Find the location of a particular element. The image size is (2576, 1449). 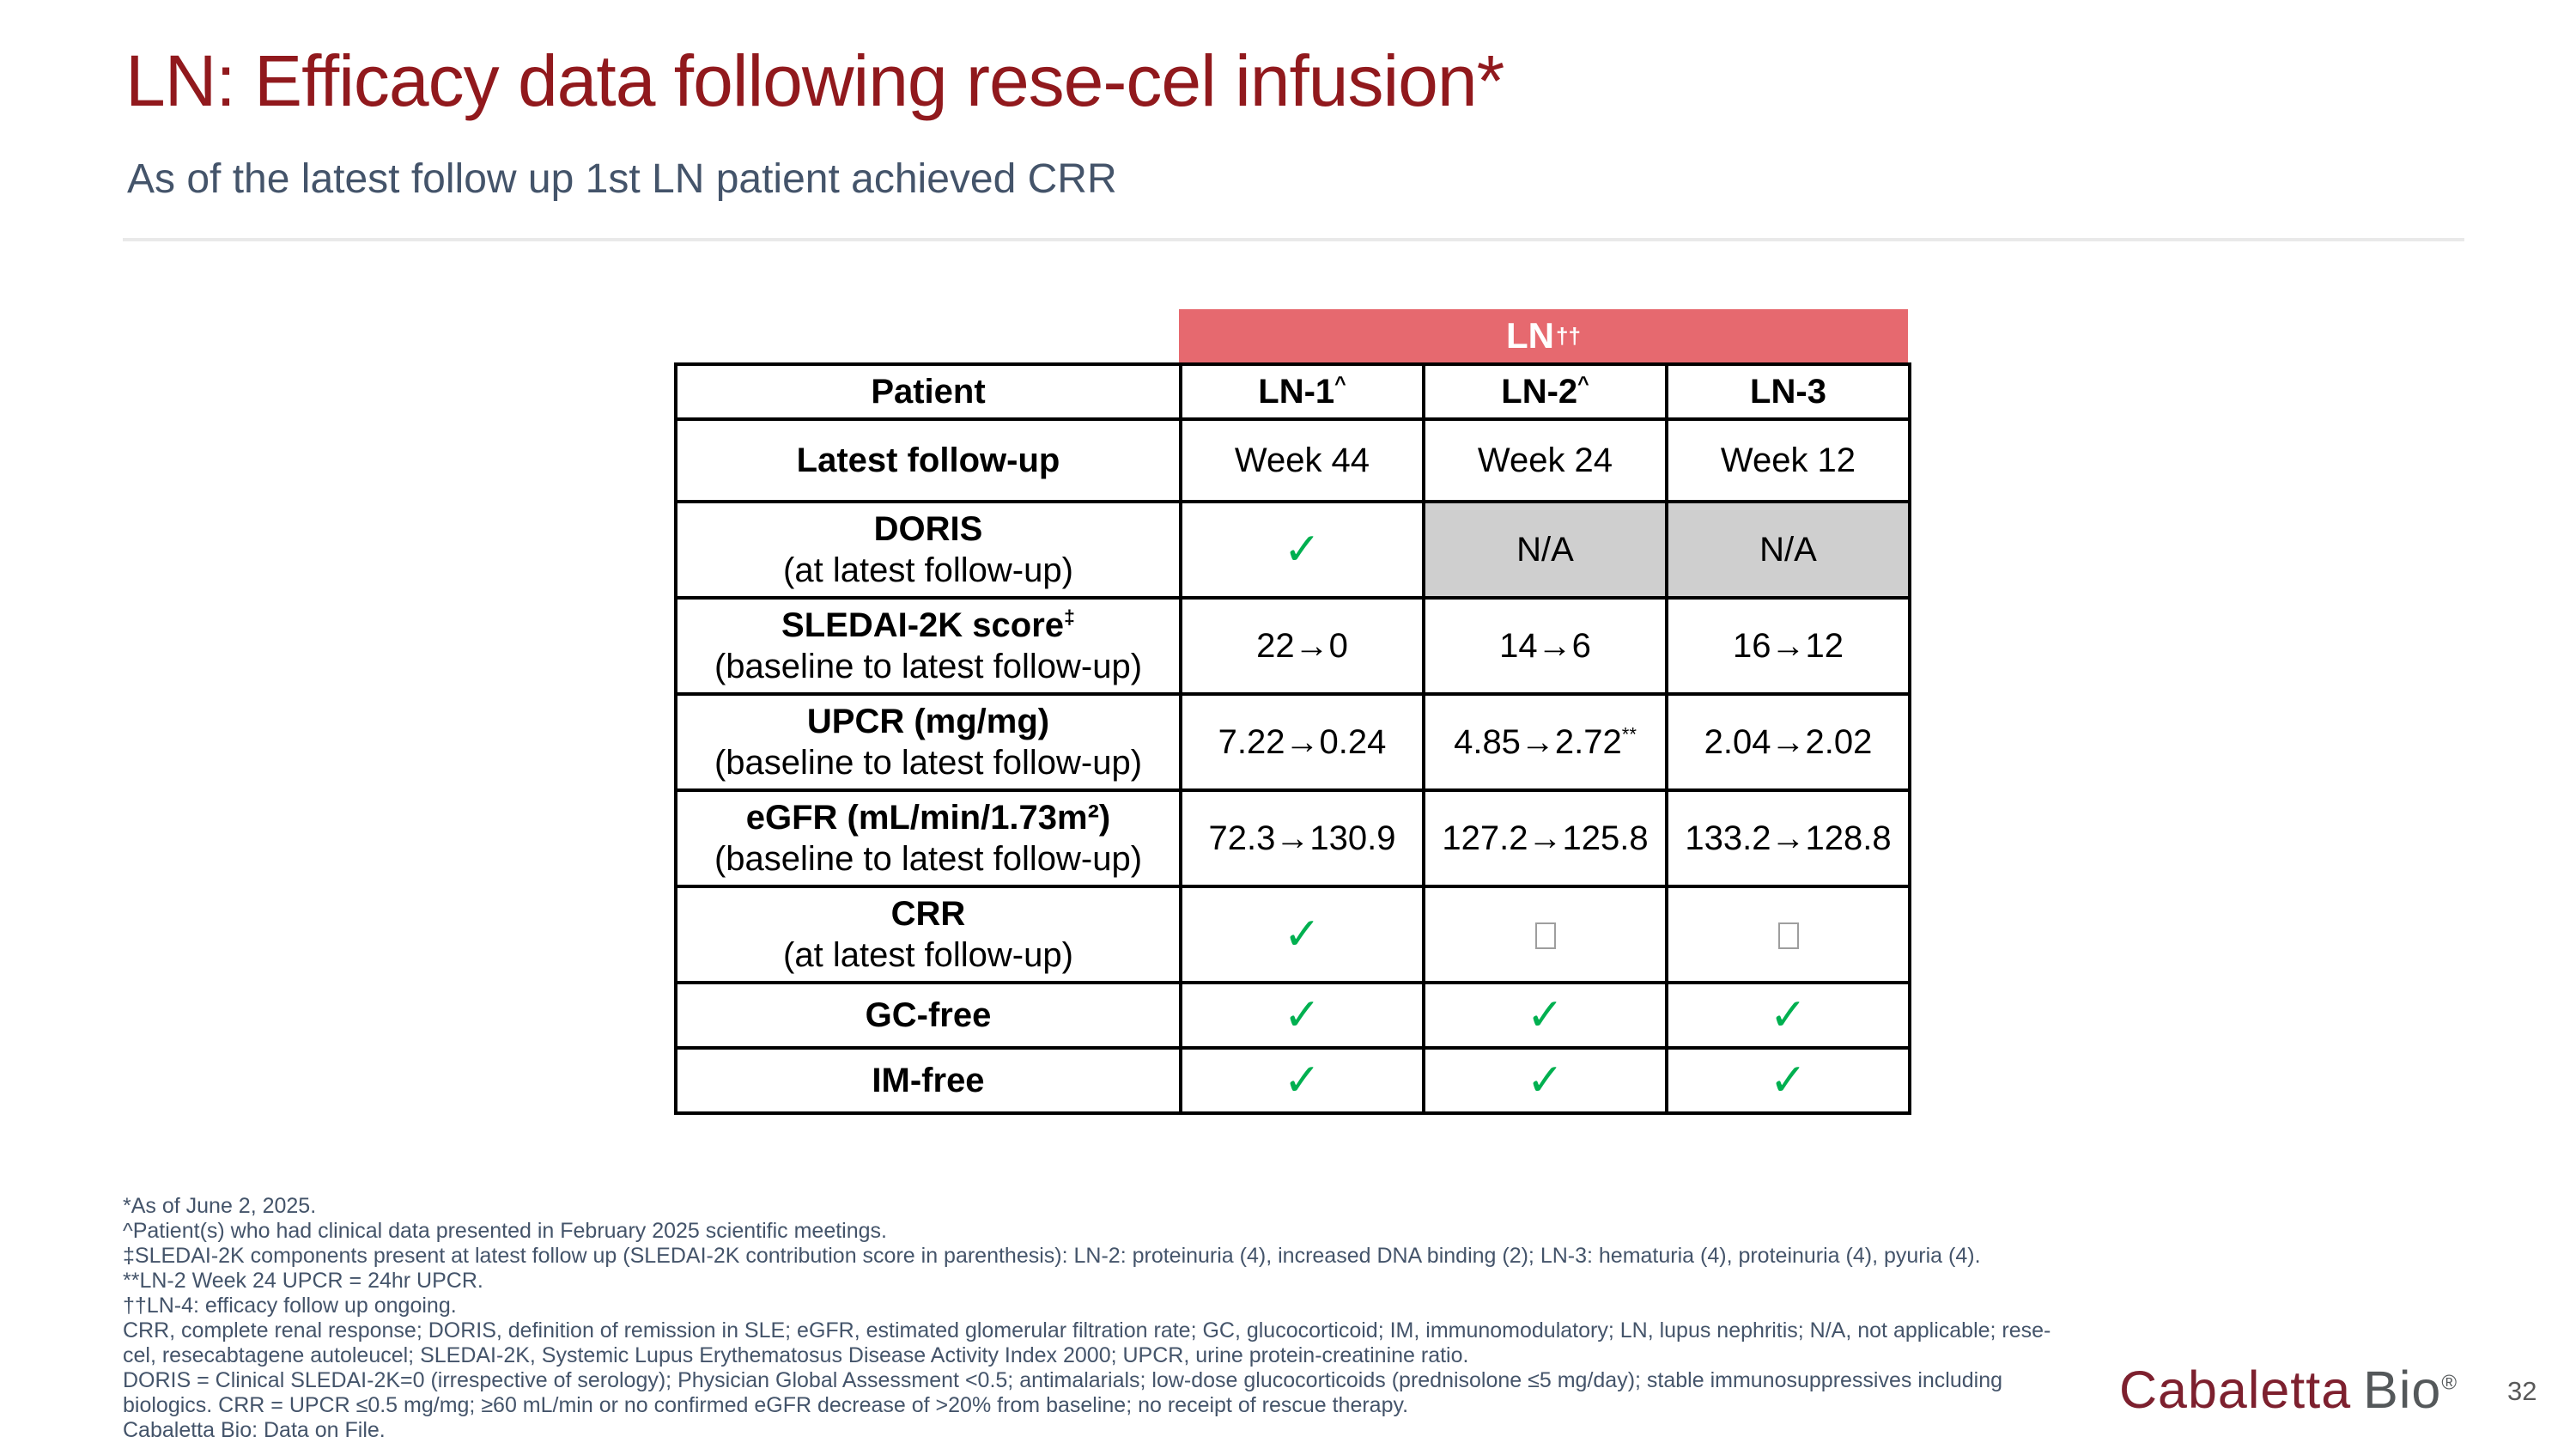

table-banner-ln: LN †† is located at coordinates (1543, 335).